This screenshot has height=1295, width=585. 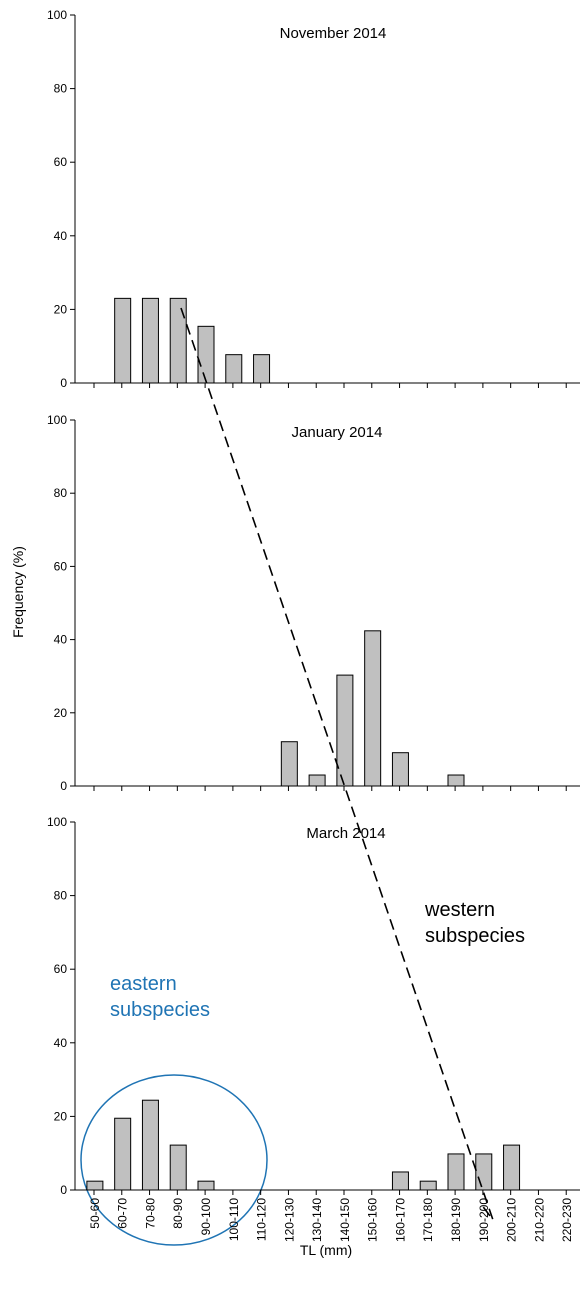 What do you see at coordinates (317, 1220) in the screenshot?
I see `x-tick-label: 130-140` at bounding box center [317, 1220].